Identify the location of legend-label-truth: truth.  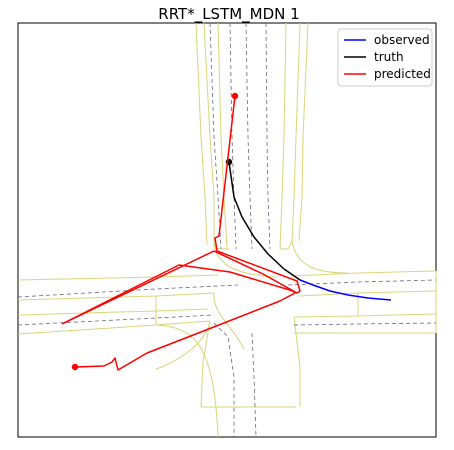
(389, 57).